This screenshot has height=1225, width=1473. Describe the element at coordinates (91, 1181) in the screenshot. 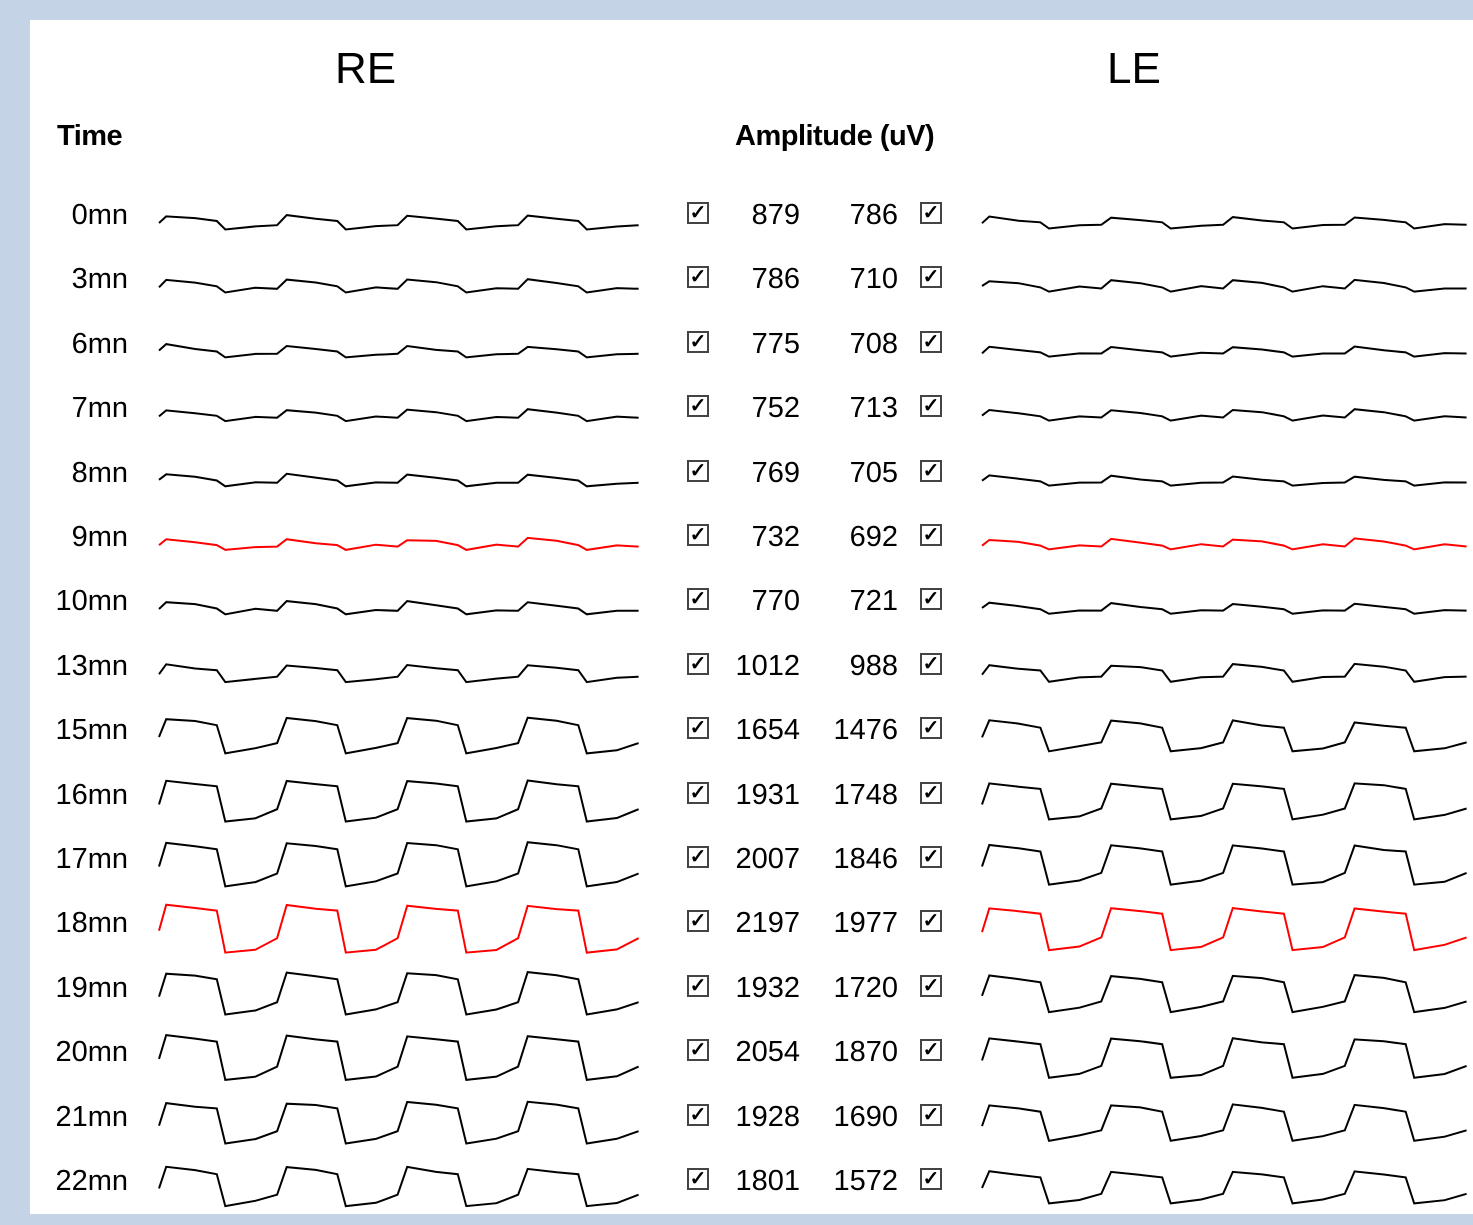

I see `time-label: 22mn` at that location.